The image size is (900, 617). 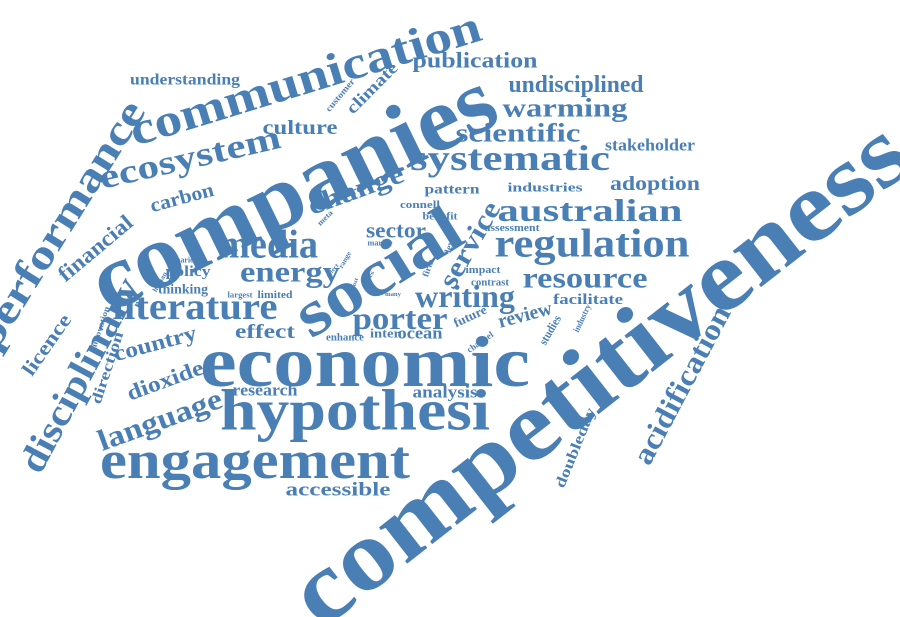 I want to click on word: scenario, so click(x=180, y=260).